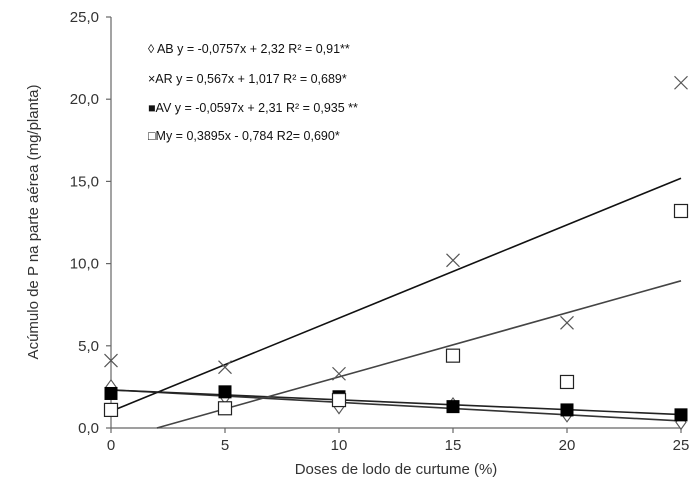 The height and width of the screenshot is (483, 689). I want to click on trendline-ab, so click(396, 405).